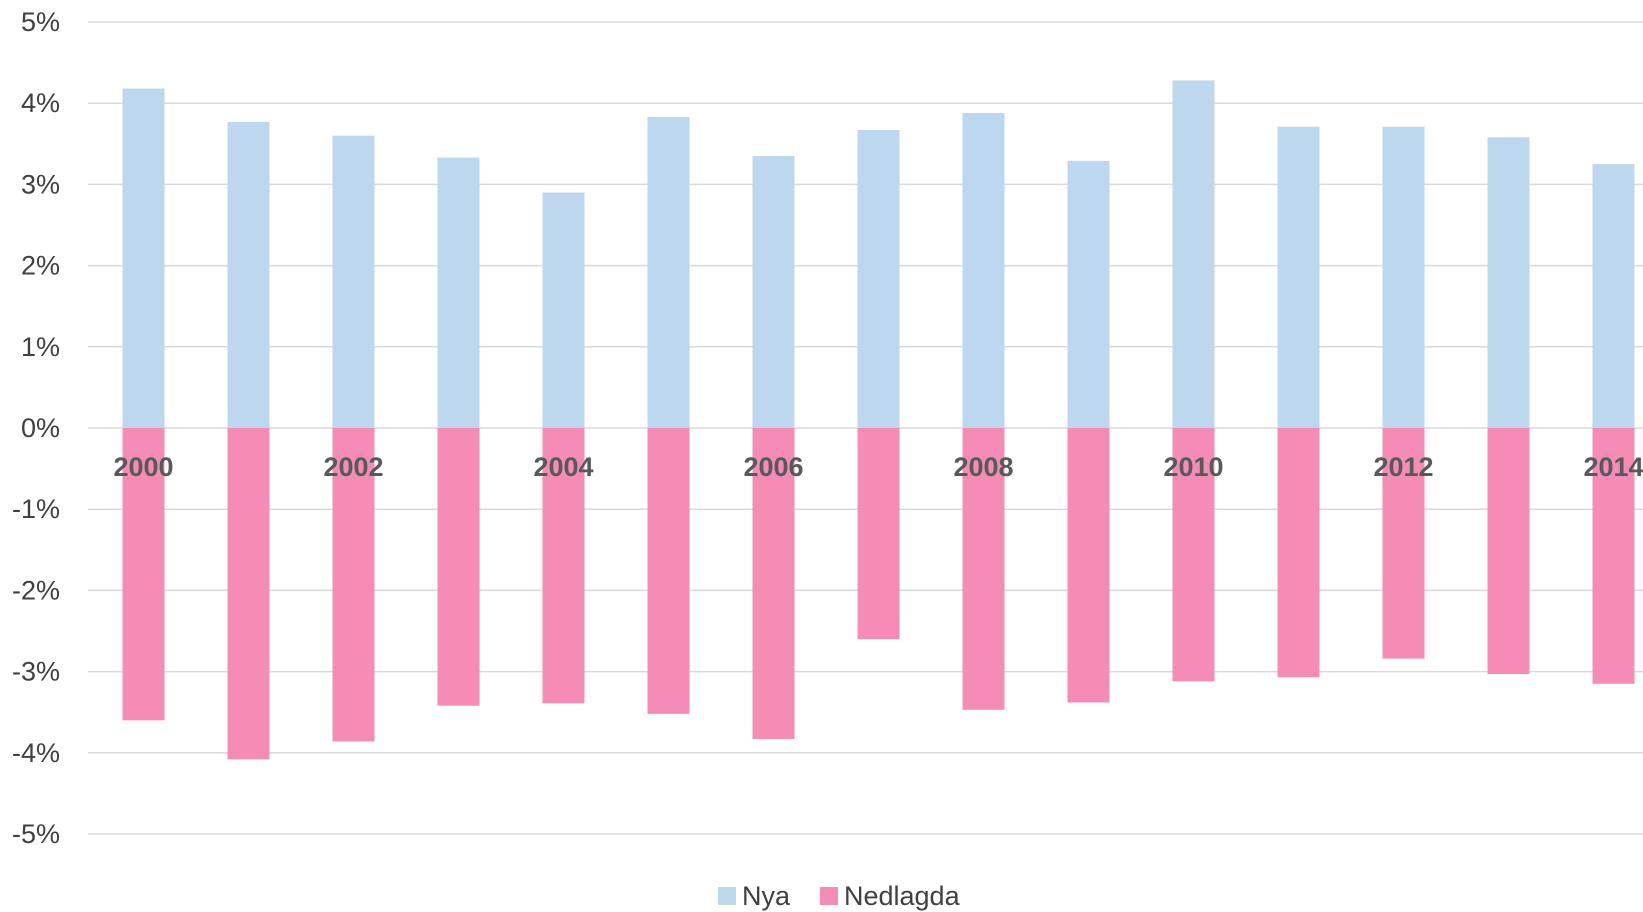  I want to click on bar-nedlagda-2008, so click(983, 569).